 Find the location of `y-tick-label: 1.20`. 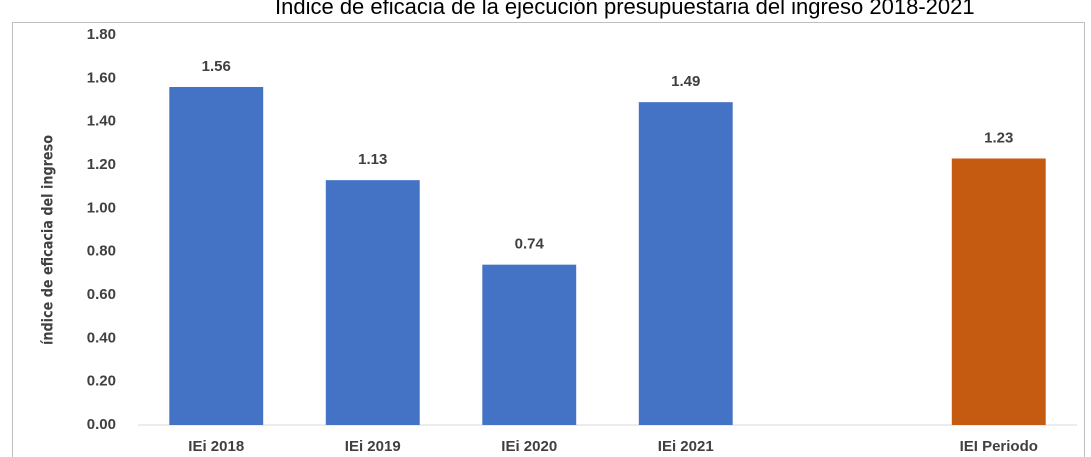

y-tick-label: 1.20 is located at coordinates (101, 164).